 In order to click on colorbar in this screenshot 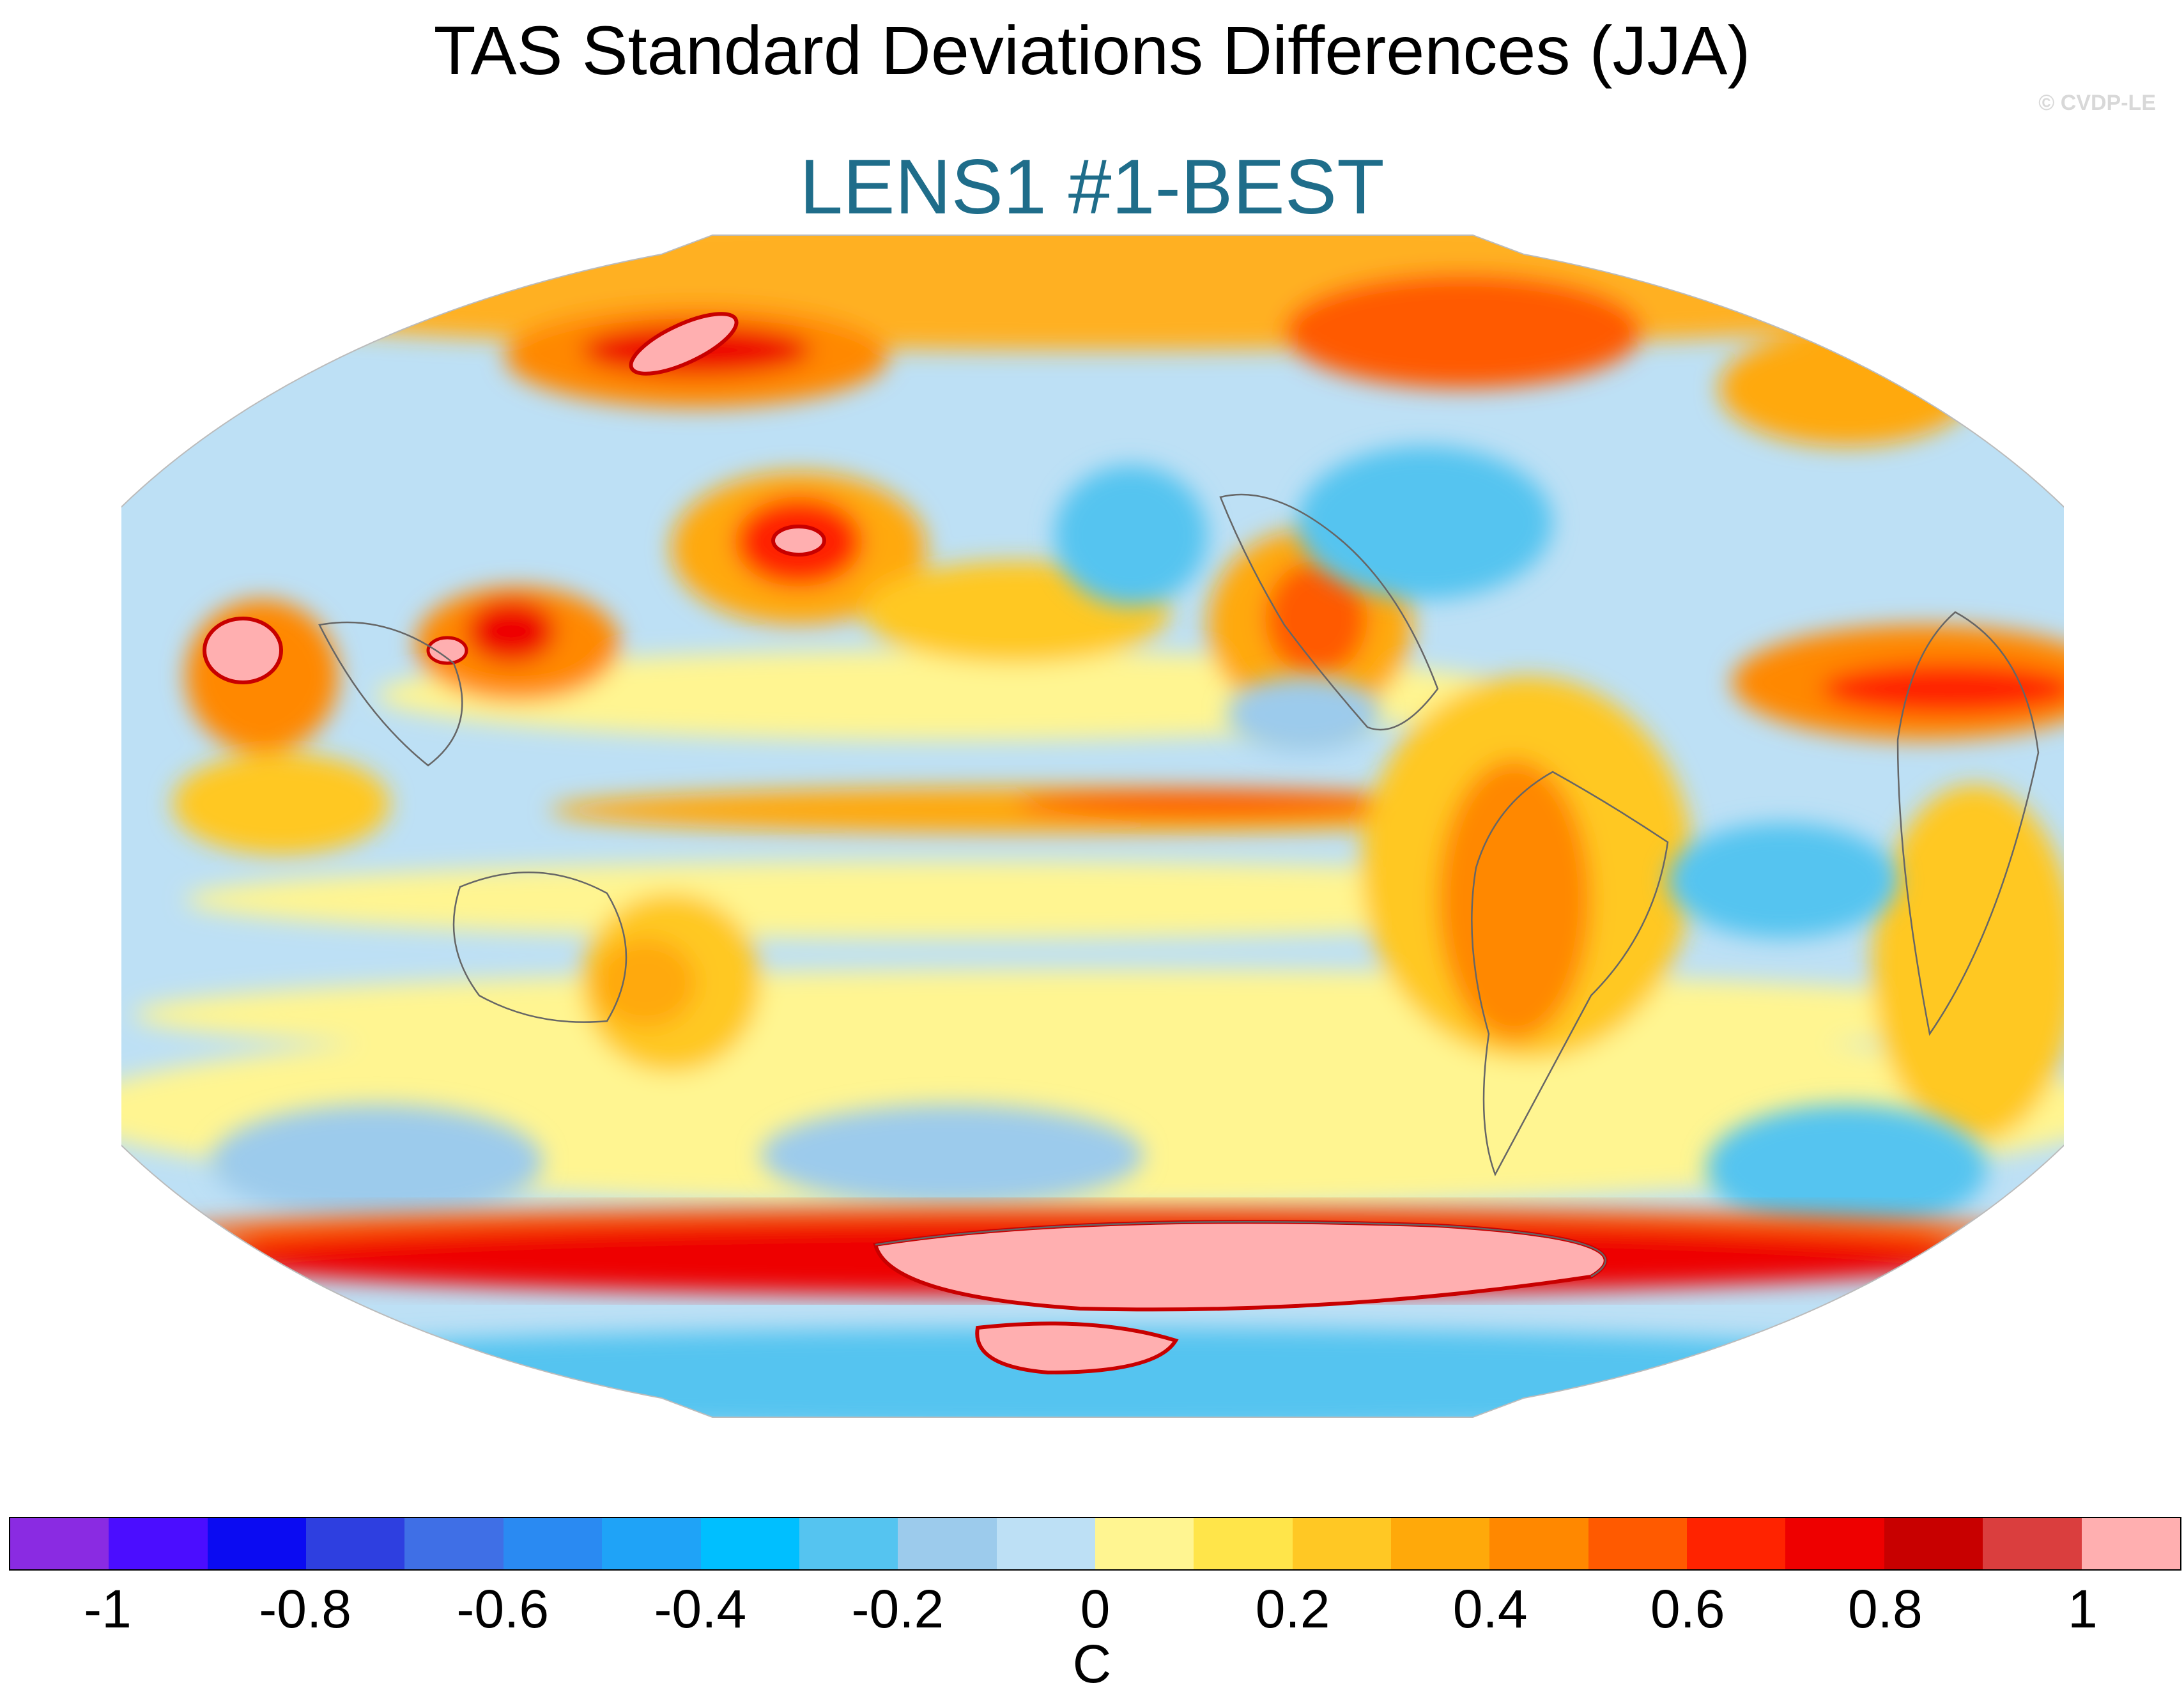, I will do `click(1095, 1544)`.